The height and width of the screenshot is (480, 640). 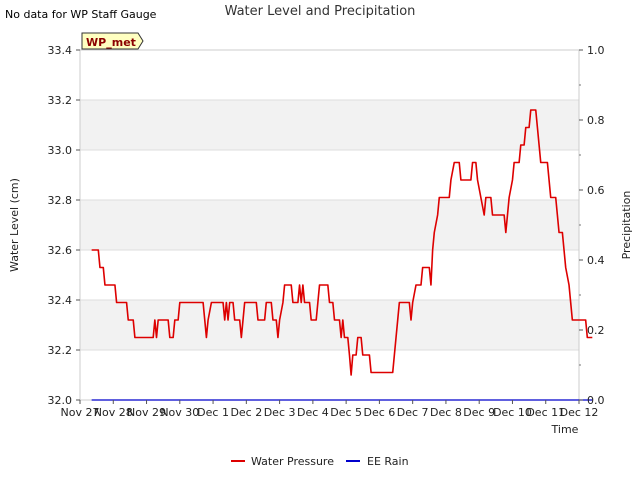 I want to click on y2-tick-label: 0.0, so click(x=596, y=400).